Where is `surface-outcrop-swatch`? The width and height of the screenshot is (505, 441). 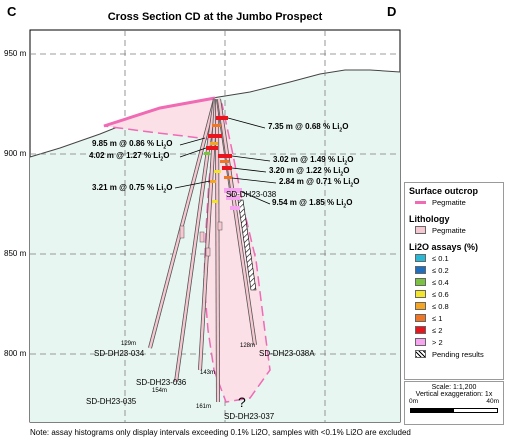 surface-outcrop-swatch is located at coordinates (420, 202).